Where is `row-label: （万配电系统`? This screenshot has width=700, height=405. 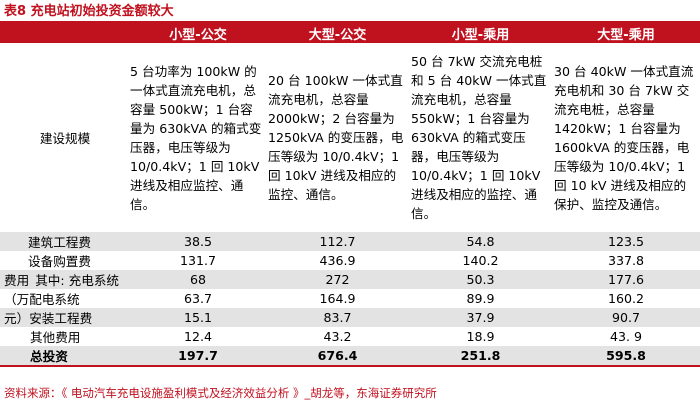
row-label: （万配电系统 is located at coordinates (65, 298).